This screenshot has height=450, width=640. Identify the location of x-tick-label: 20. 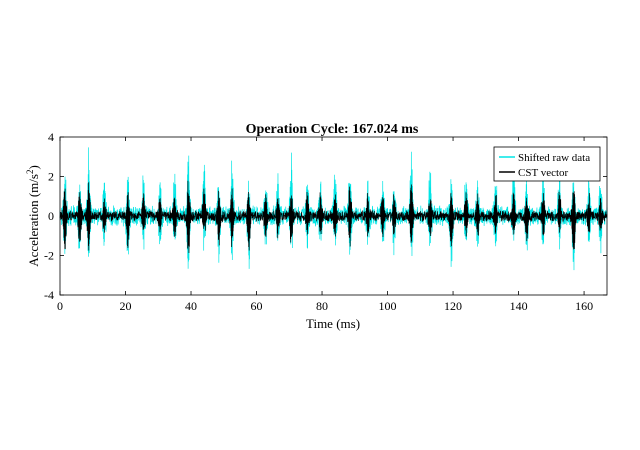
(126, 306).